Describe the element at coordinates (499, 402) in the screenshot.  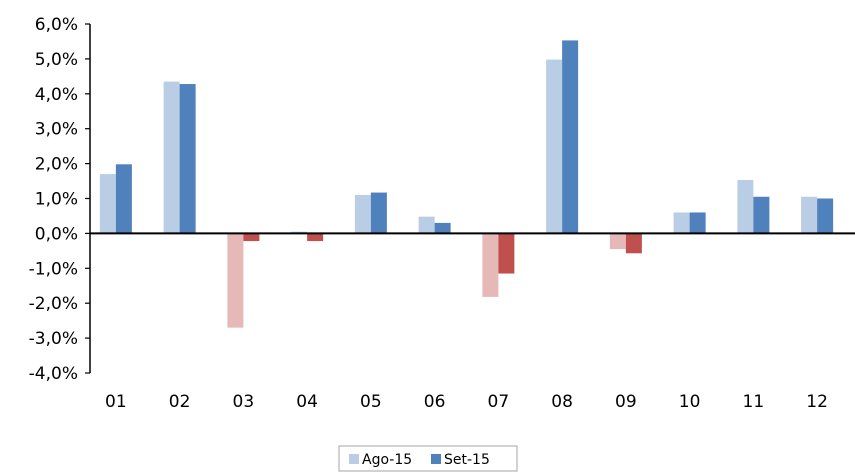
I see `x-tick-label: 07` at that location.